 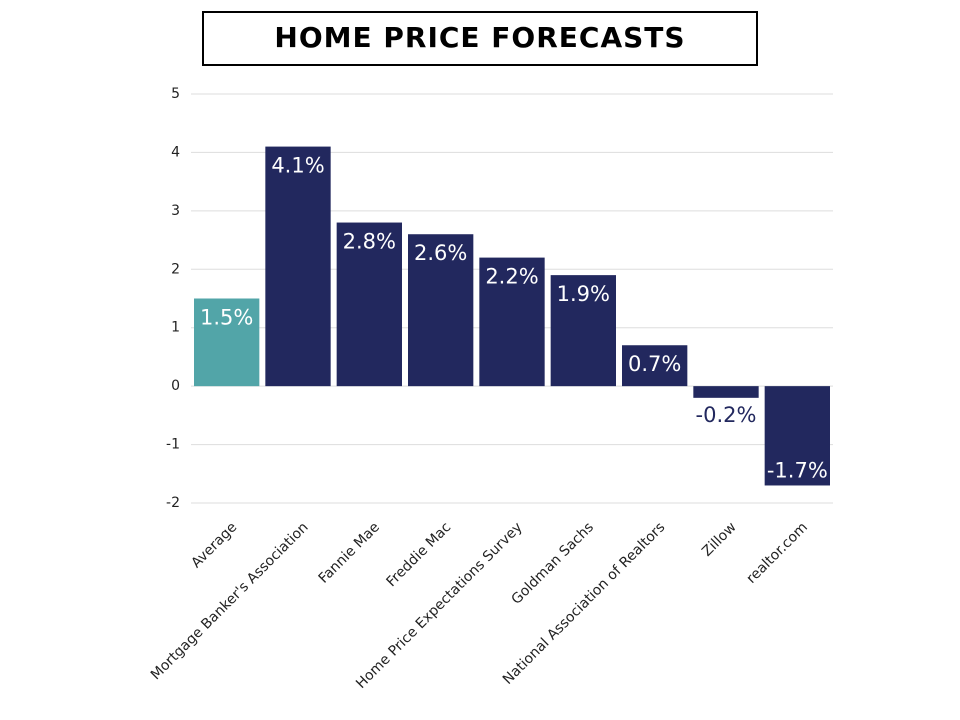 I want to click on y-tick-label: 2, so click(x=175, y=269).